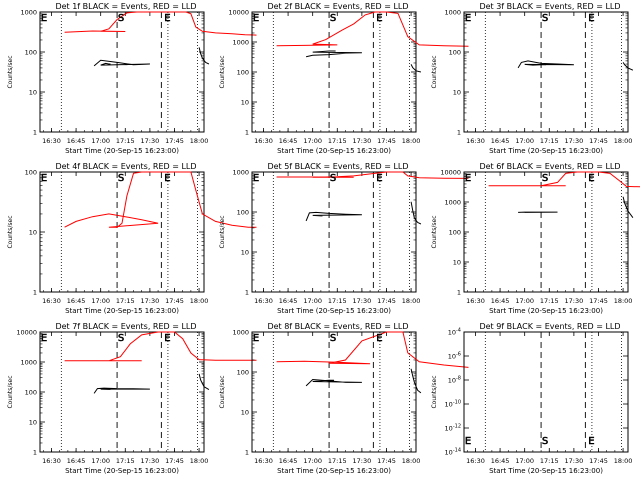 The width and height of the screenshot is (640, 480). What do you see at coordinates (458, 331) in the screenshot?
I see `y-tick-exponent: -4` at bounding box center [458, 331].